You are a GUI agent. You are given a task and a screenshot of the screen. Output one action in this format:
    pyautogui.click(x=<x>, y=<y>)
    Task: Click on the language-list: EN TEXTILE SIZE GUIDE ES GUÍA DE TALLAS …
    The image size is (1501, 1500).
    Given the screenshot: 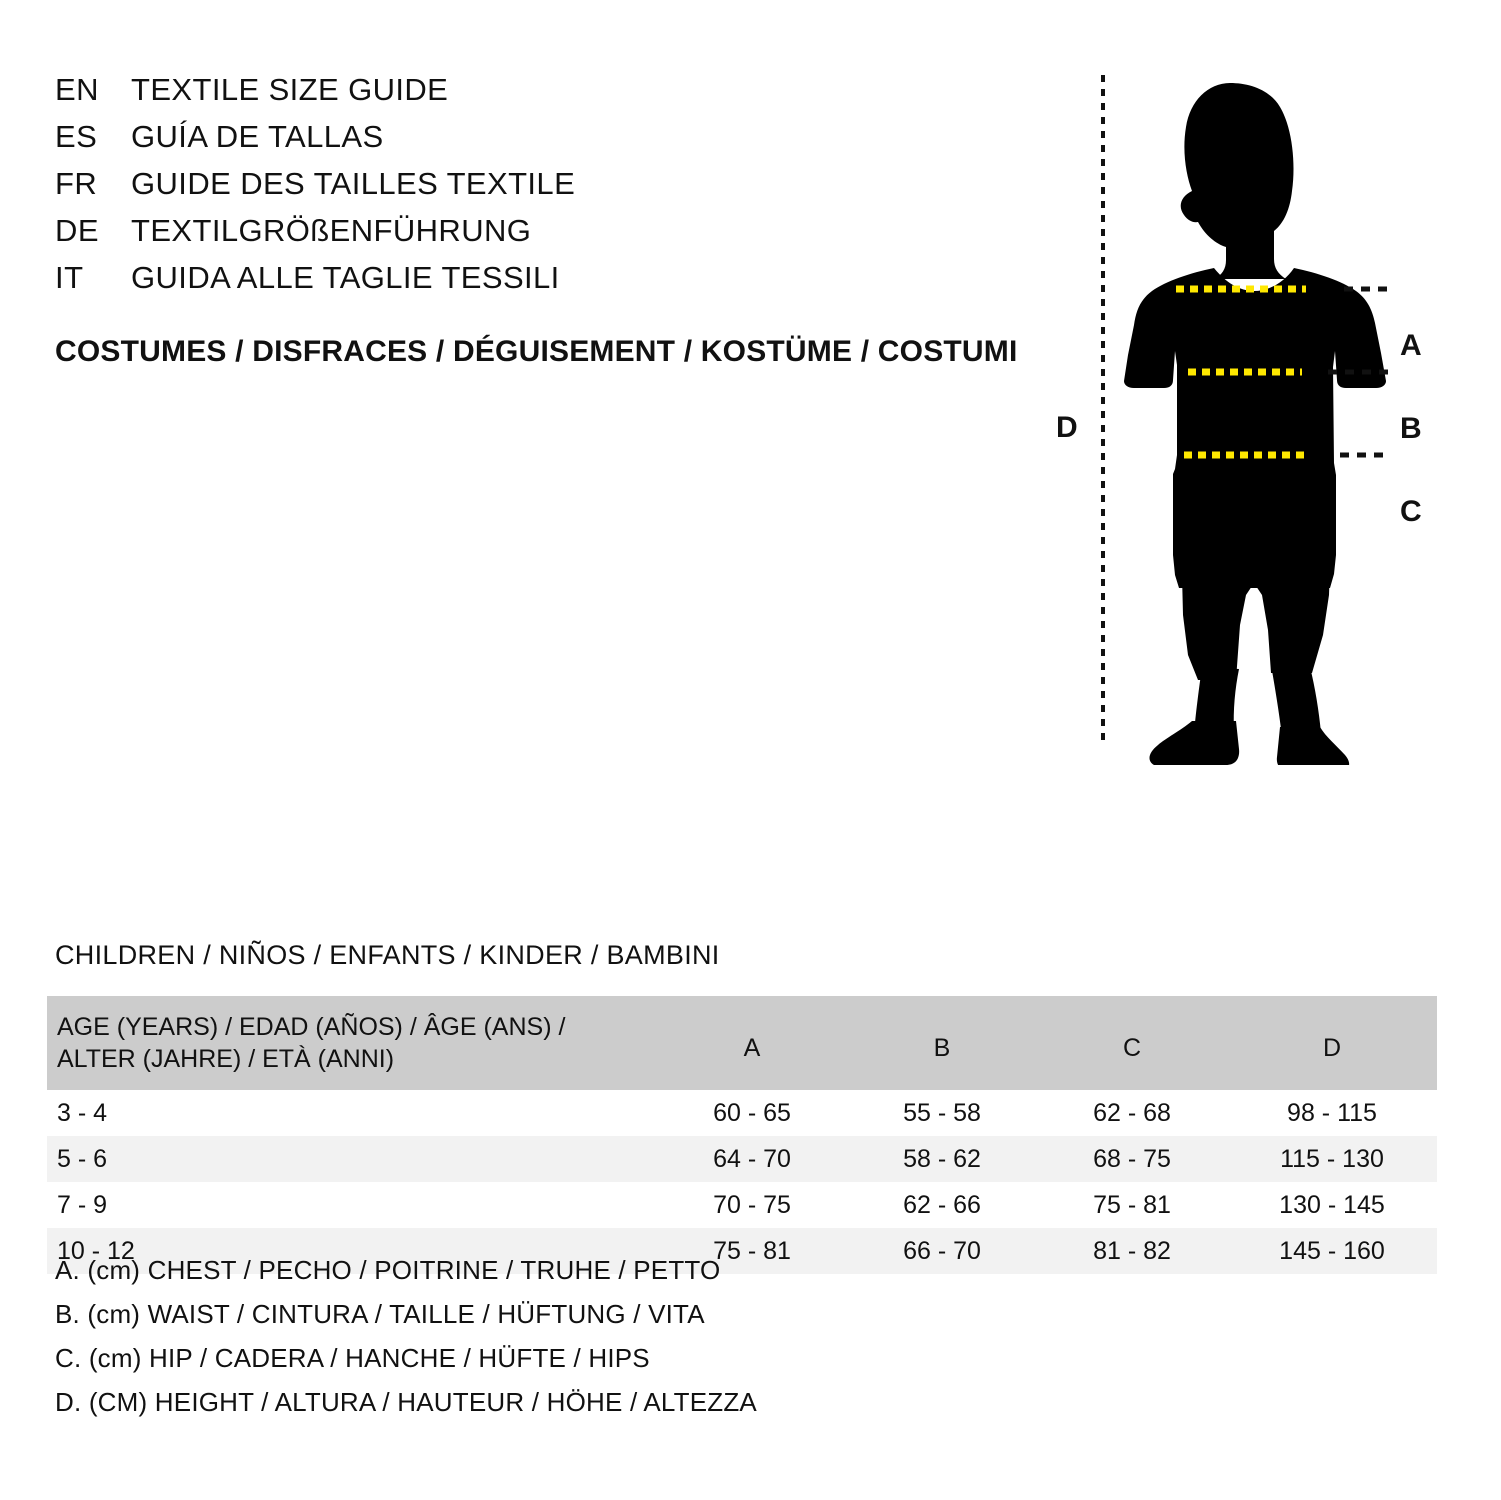 What is the action you would take?
    pyautogui.click(x=405, y=189)
    